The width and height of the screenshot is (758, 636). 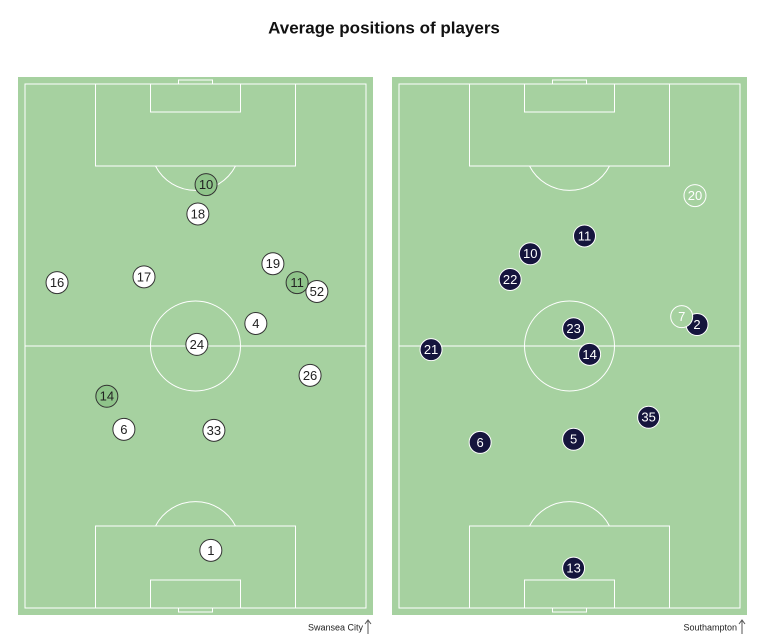 I want to click on player-number: 17, so click(x=144, y=276).